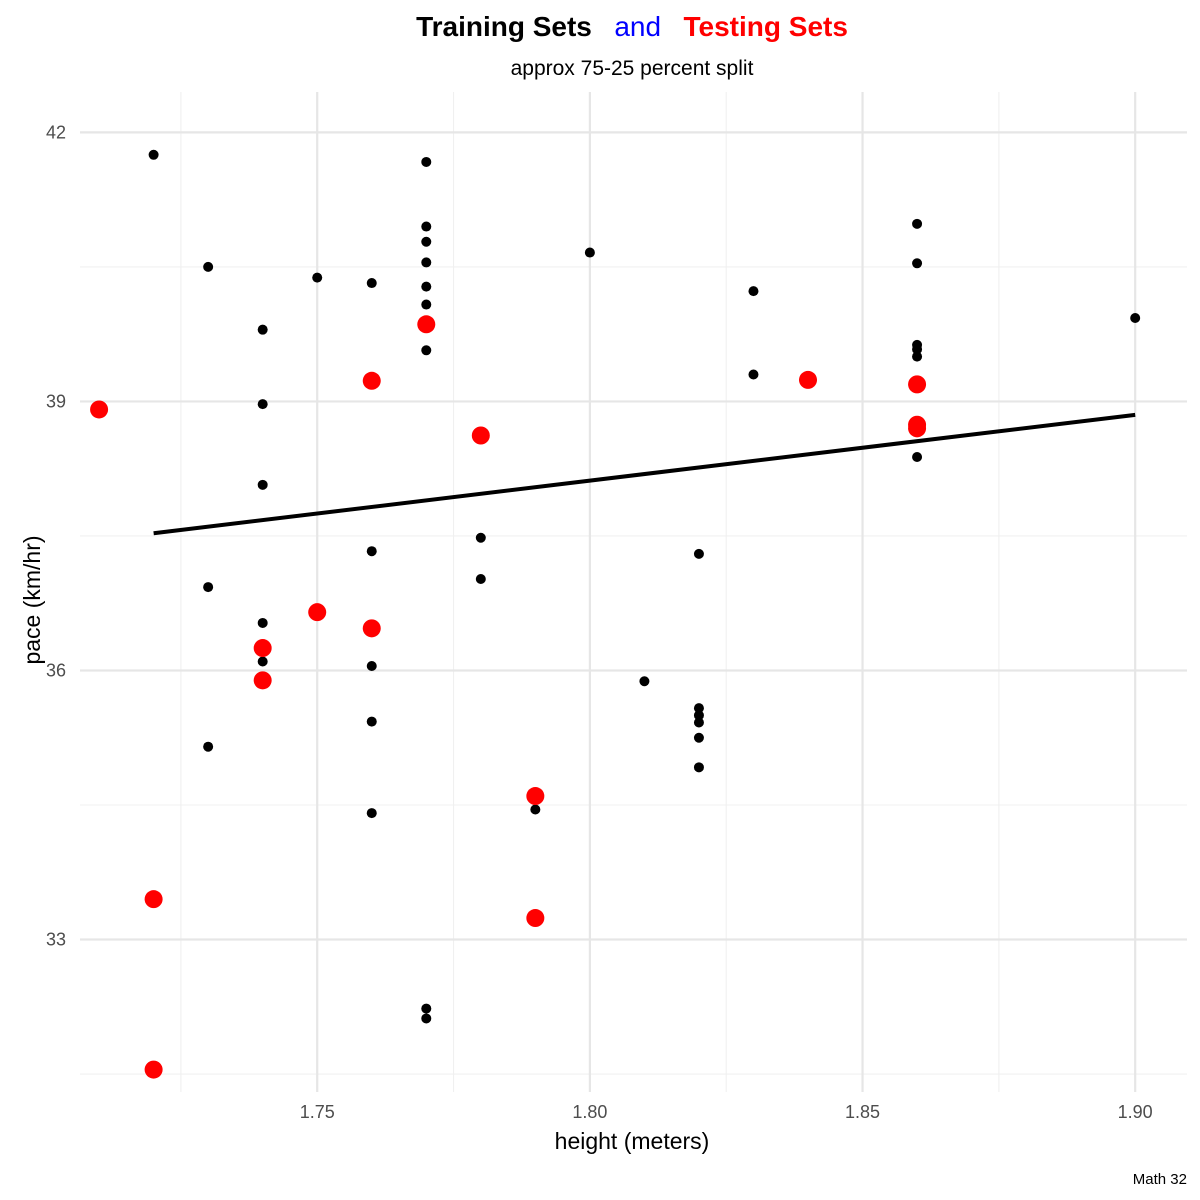 The image size is (1200, 1200). What do you see at coordinates (56, 940) in the screenshot?
I see `y-tick-label: 33` at bounding box center [56, 940].